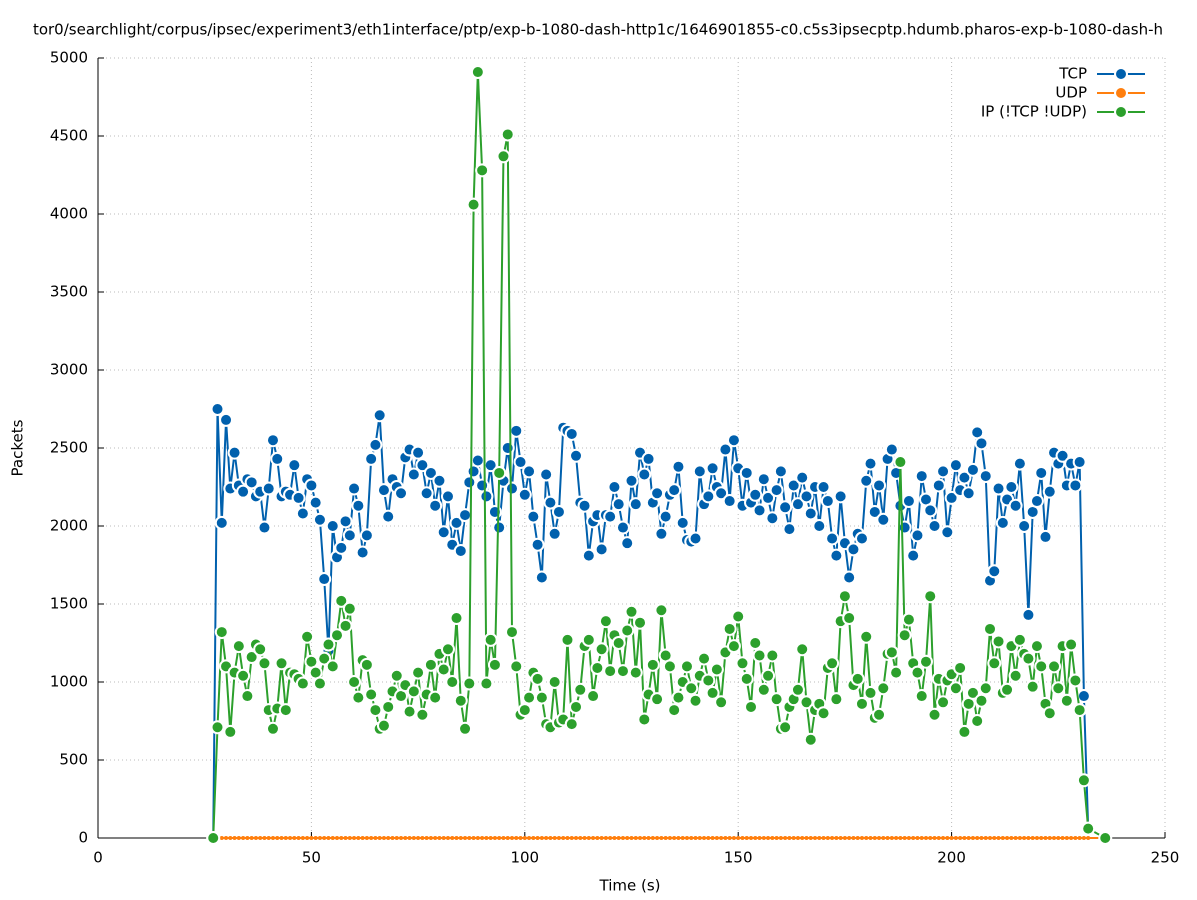 The width and height of the screenshot is (1197, 900). Describe the element at coordinates (73, 760) in the screenshot. I see `y-tick-label: 500` at that location.